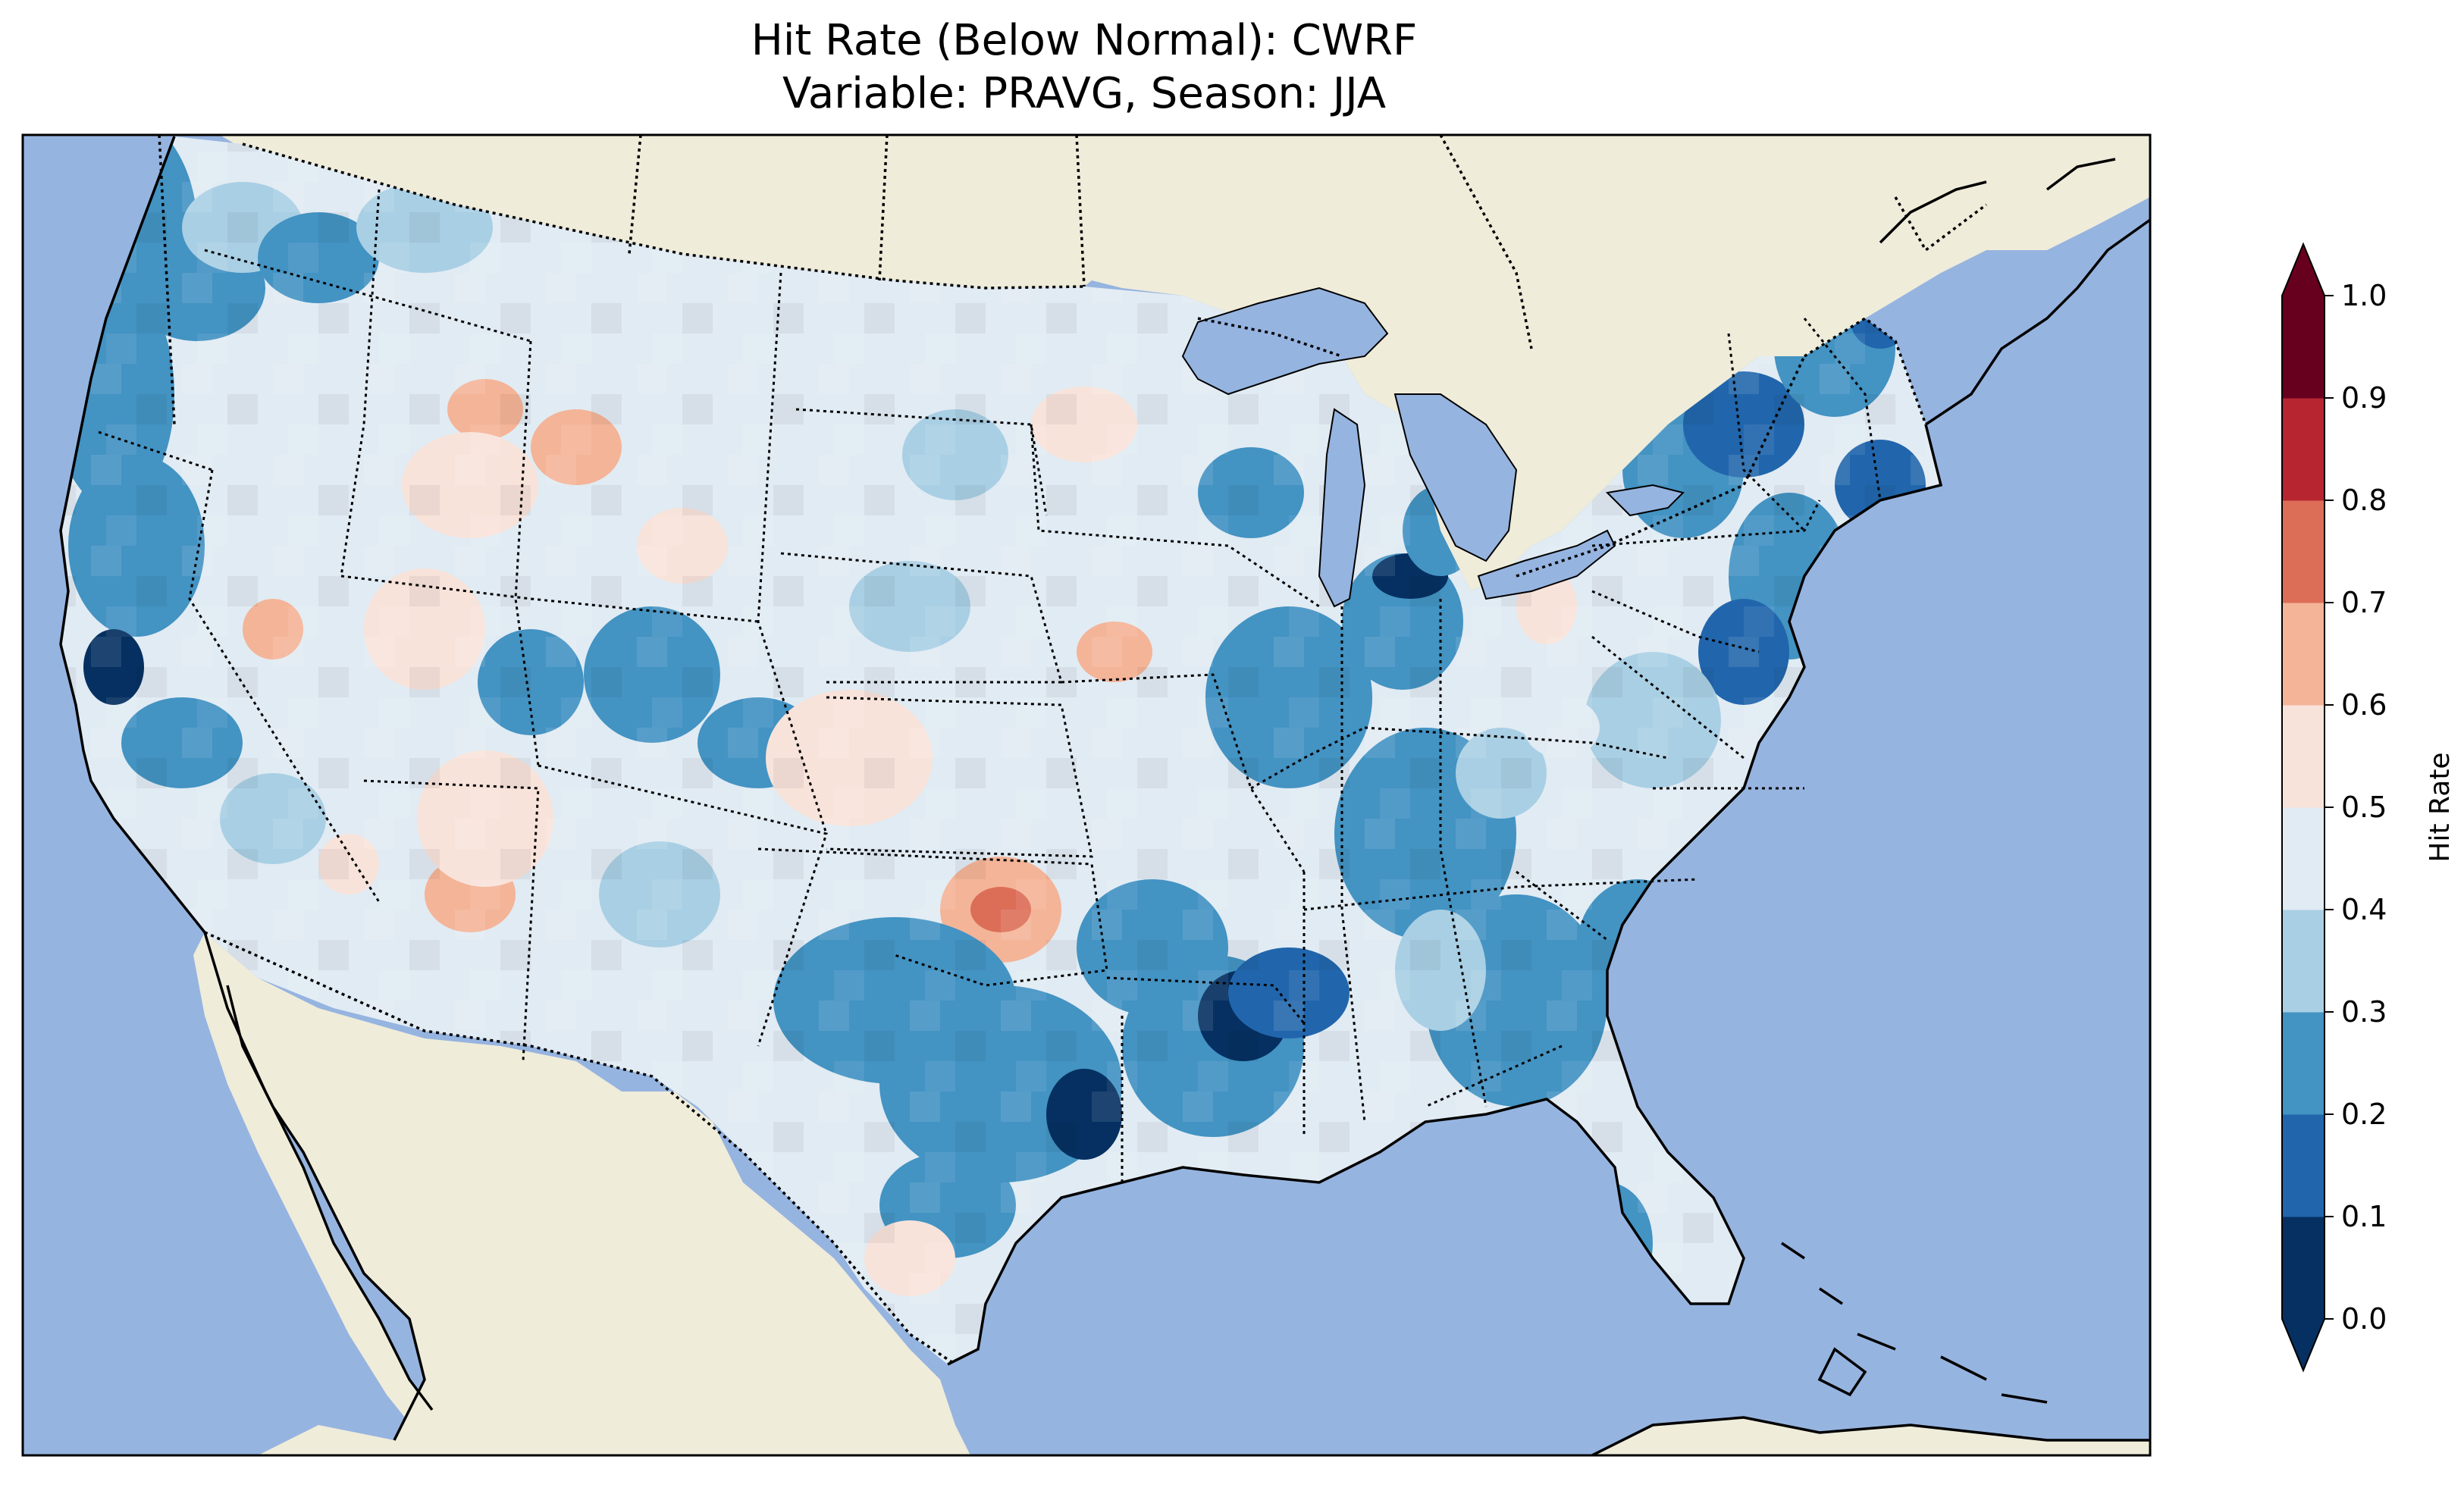  What do you see at coordinates (2364, 807) in the screenshot?
I see `colorbar-tick-label: 0.5` at bounding box center [2364, 807].